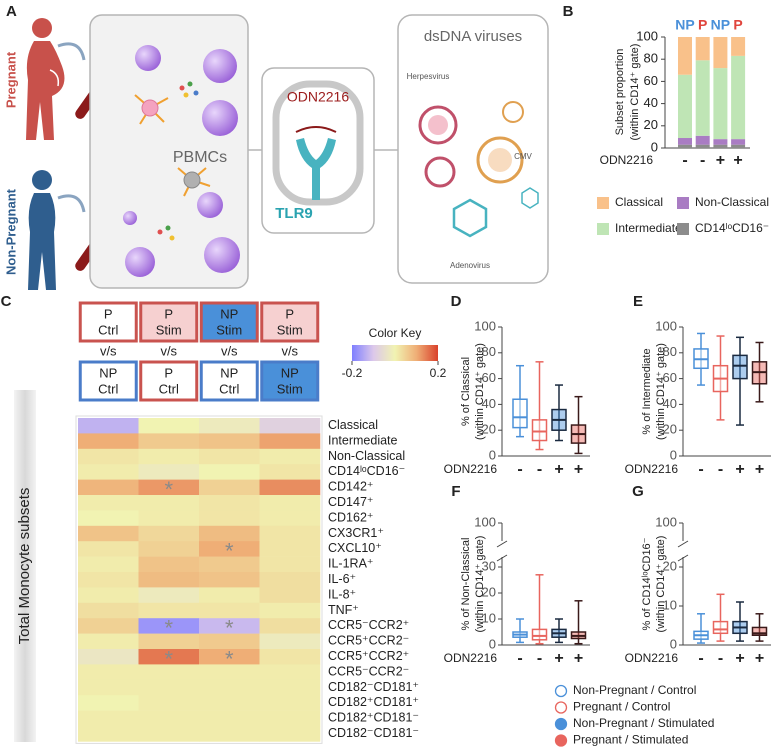 This screenshot has height=749, width=777. Describe the element at coordinates (10, 231) in the screenshot. I see `non-pregnant-label: Non-Pregnant` at that location.